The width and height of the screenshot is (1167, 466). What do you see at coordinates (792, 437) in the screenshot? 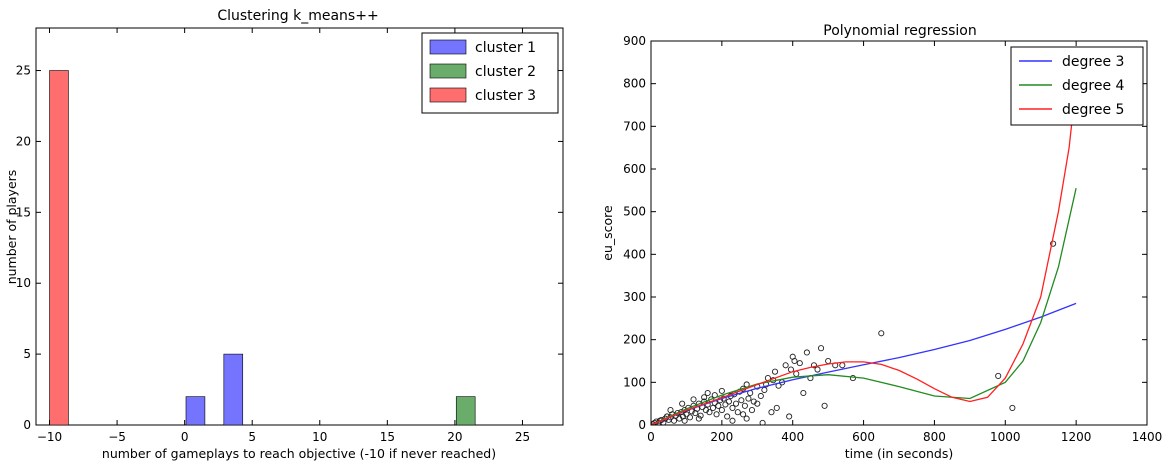
I see `x-tick-label: 400` at bounding box center [792, 437].